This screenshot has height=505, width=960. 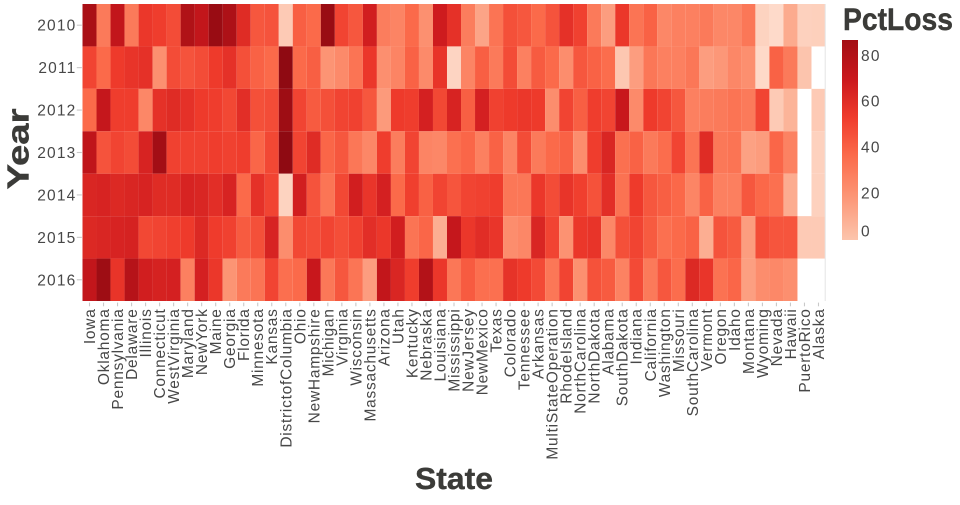 I want to click on svg-text: Maine, so click(x=216, y=331).